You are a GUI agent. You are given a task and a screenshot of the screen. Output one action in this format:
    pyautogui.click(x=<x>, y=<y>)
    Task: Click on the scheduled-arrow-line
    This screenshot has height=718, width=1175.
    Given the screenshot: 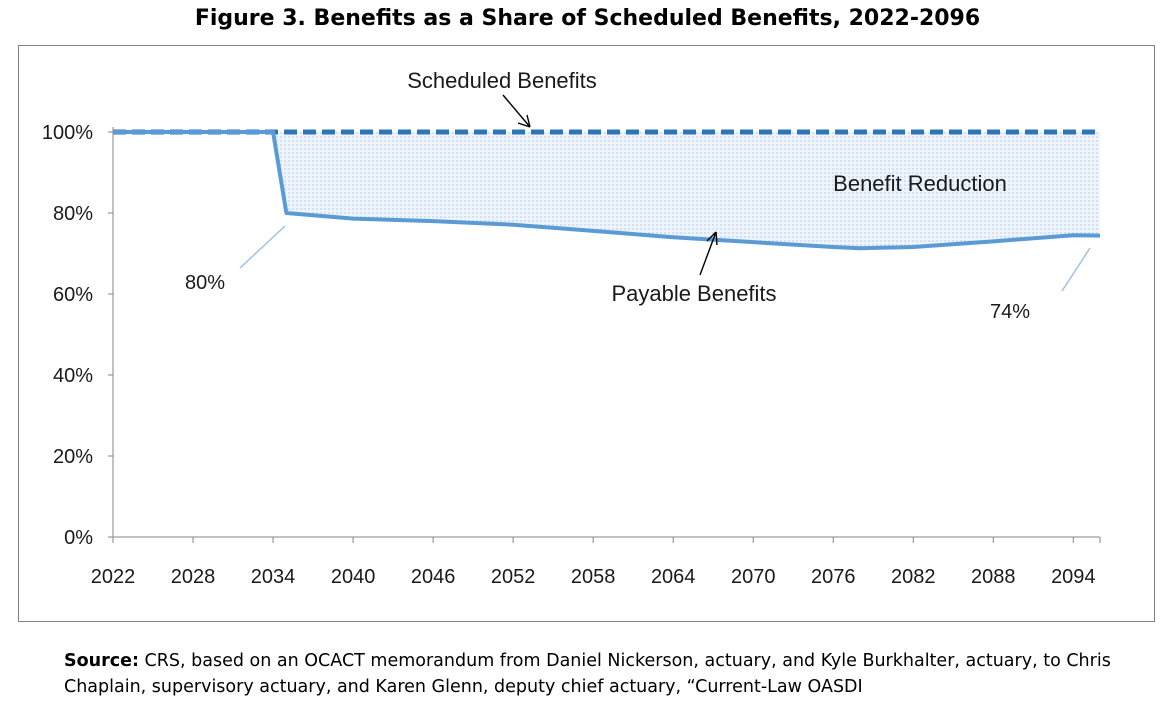 What is the action you would take?
    pyautogui.click(x=516, y=111)
    